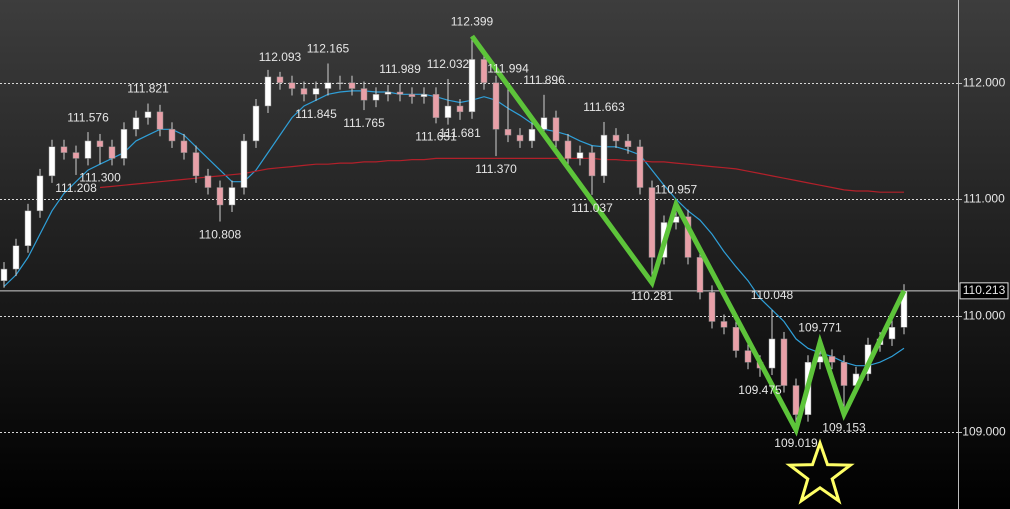 This screenshot has height=509, width=1010. What do you see at coordinates (676, 189) in the screenshot?
I see `price-annotation: 110.957` at bounding box center [676, 189].